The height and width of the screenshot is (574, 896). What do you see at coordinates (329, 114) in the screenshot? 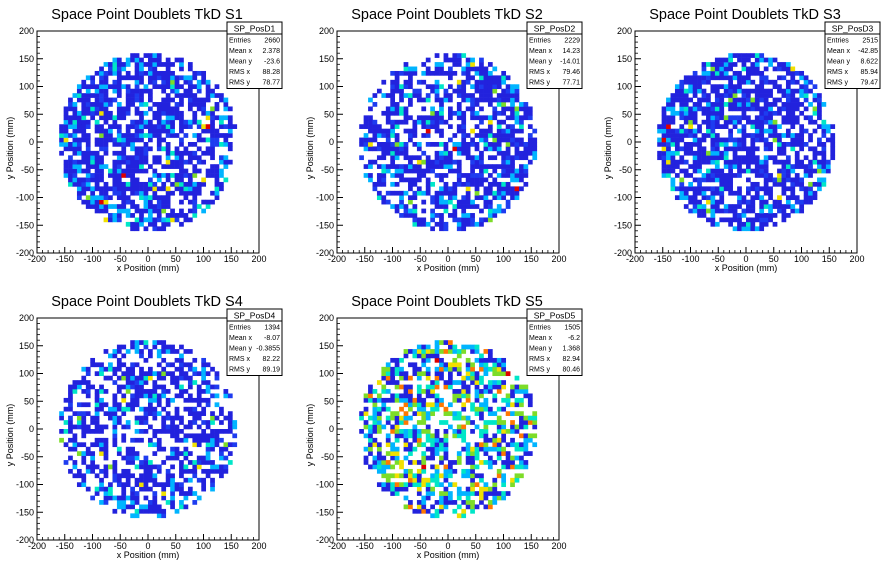
I see `y-tick-label: 50` at bounding box center [329, 114].